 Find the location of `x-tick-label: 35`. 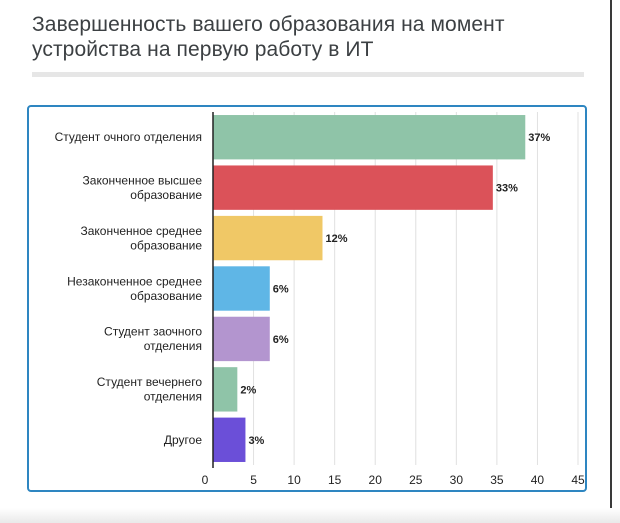

x-tick-label: 35 is located at coordinates (497, 480).